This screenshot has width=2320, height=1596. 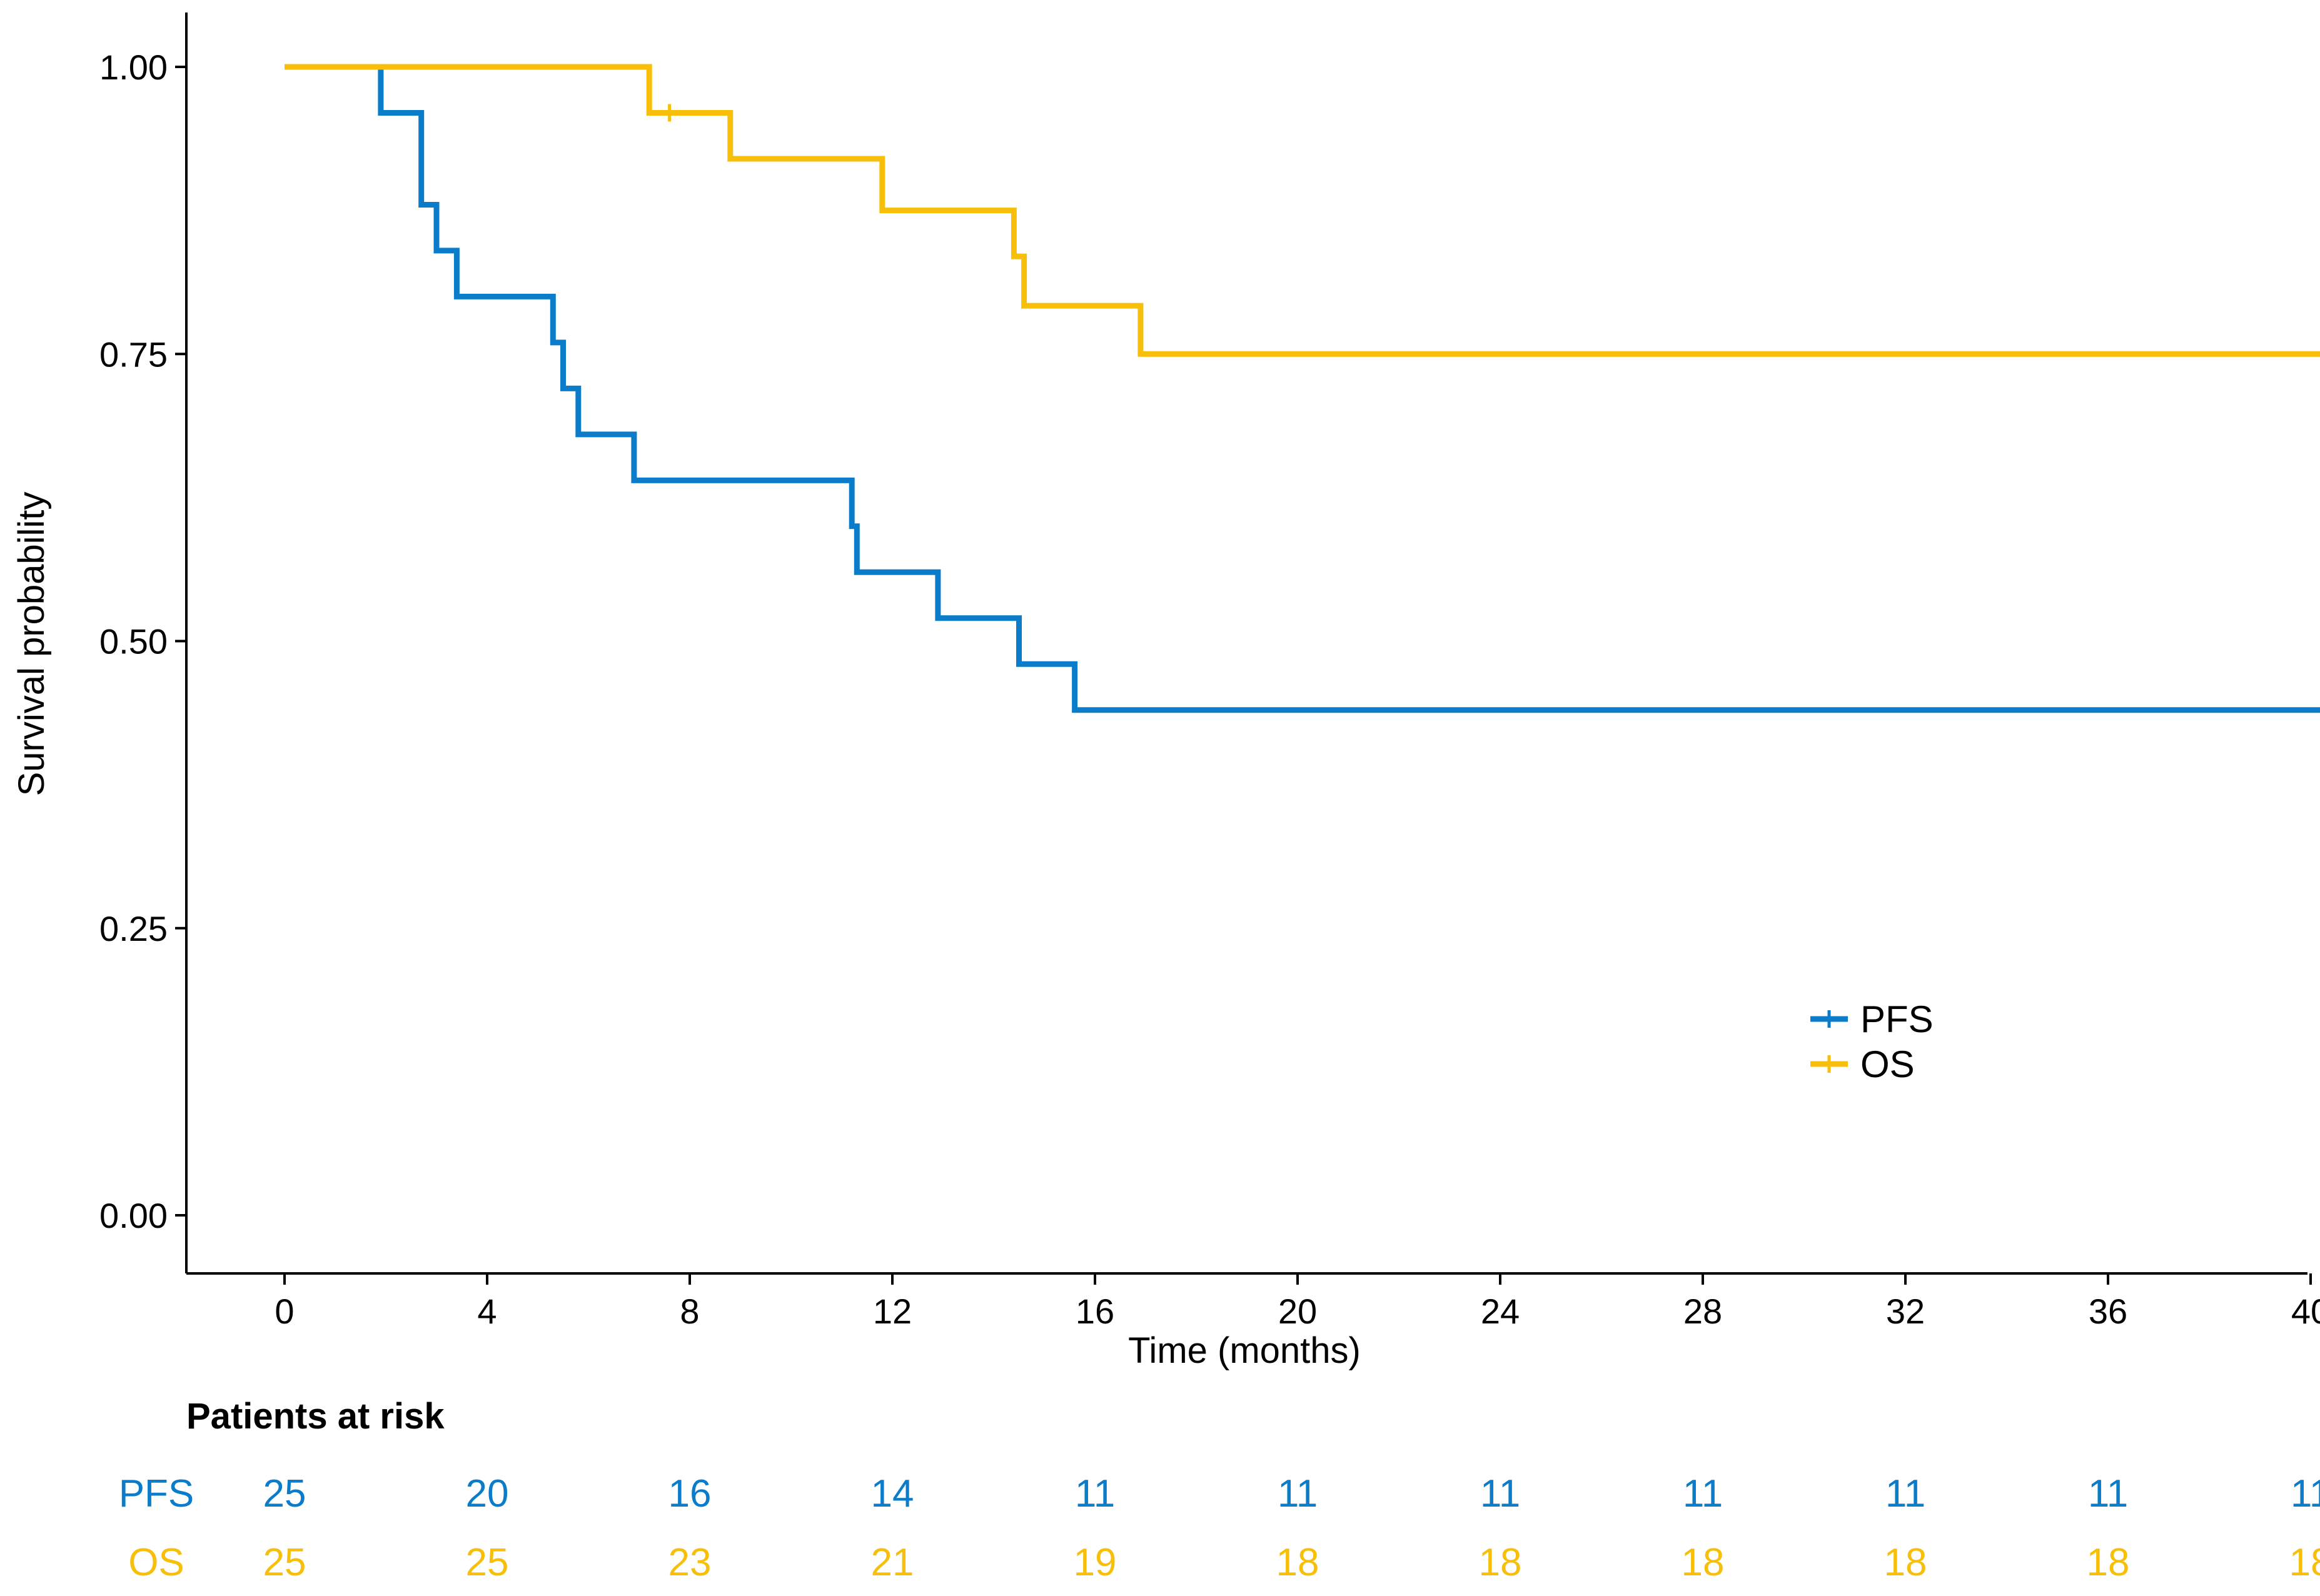 What do you see at coordinates (689, 1311) in the screenshot?
I see `x-tick-label: 8` at bounding box center [689, 1311].